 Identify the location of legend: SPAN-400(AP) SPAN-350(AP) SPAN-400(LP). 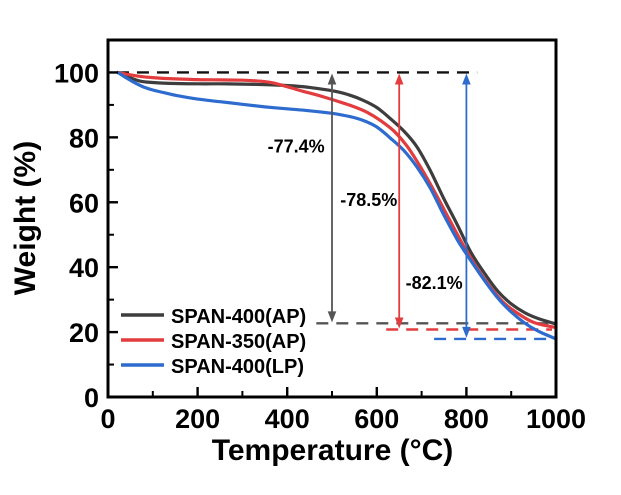
(213, 342).